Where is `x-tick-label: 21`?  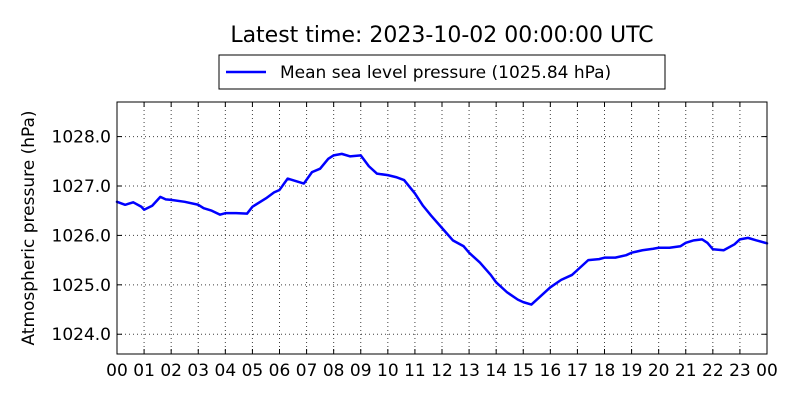 x-tick-label: 21 is located at coordinates (686, 371).